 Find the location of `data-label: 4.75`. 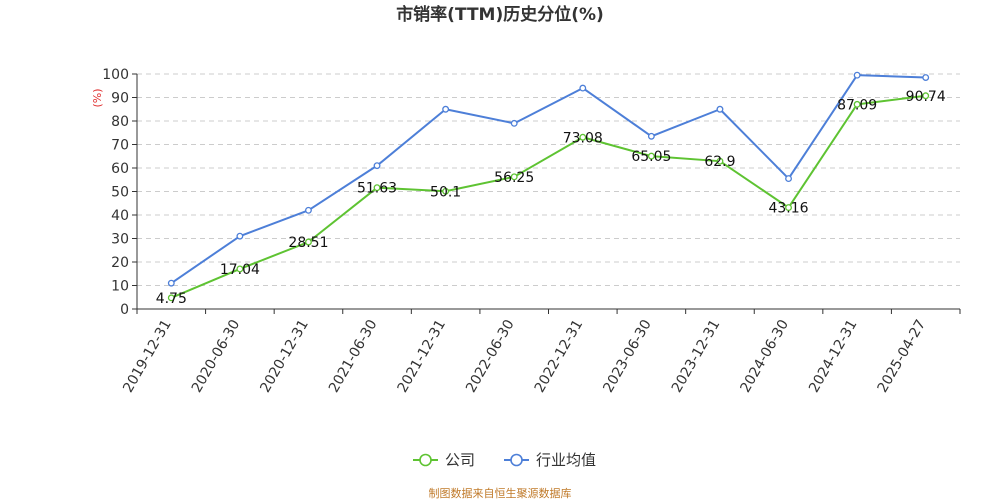

data-label: 4.75 is located at coordinates (171, 299).